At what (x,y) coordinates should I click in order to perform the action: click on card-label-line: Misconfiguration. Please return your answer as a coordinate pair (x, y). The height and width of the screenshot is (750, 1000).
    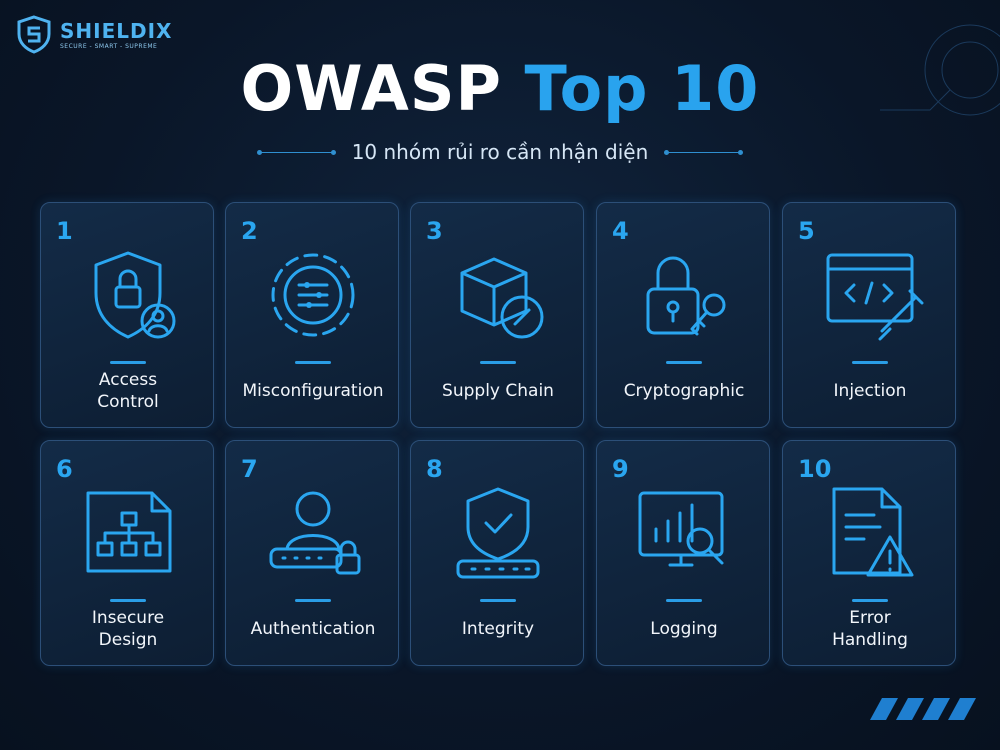
    Looking at the image, I should click on (313, 391).